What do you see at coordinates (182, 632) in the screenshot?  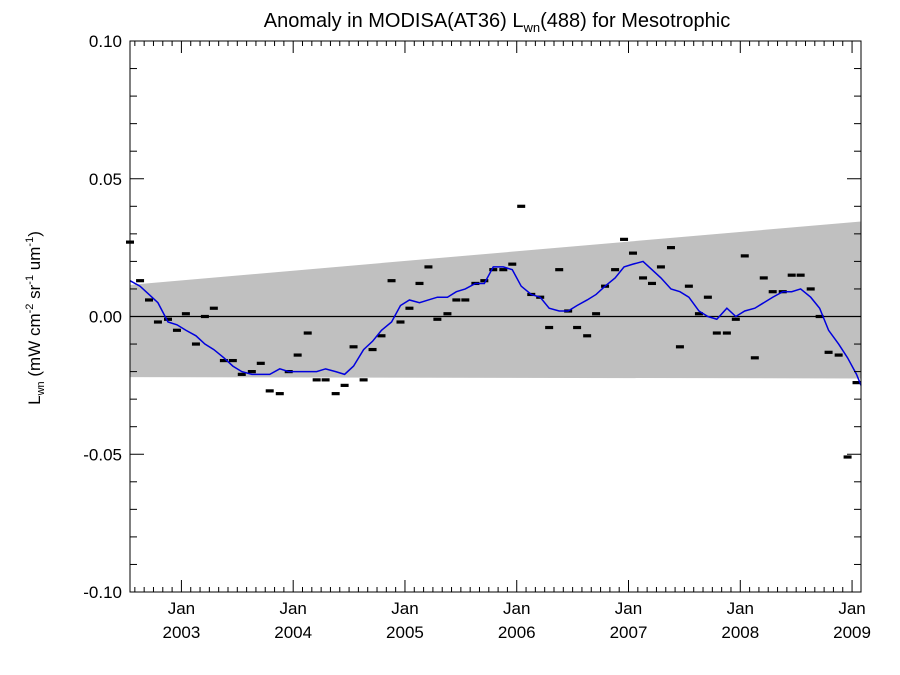 I see `x-tick-year-label: 2003` at bounding box center [182, 632].